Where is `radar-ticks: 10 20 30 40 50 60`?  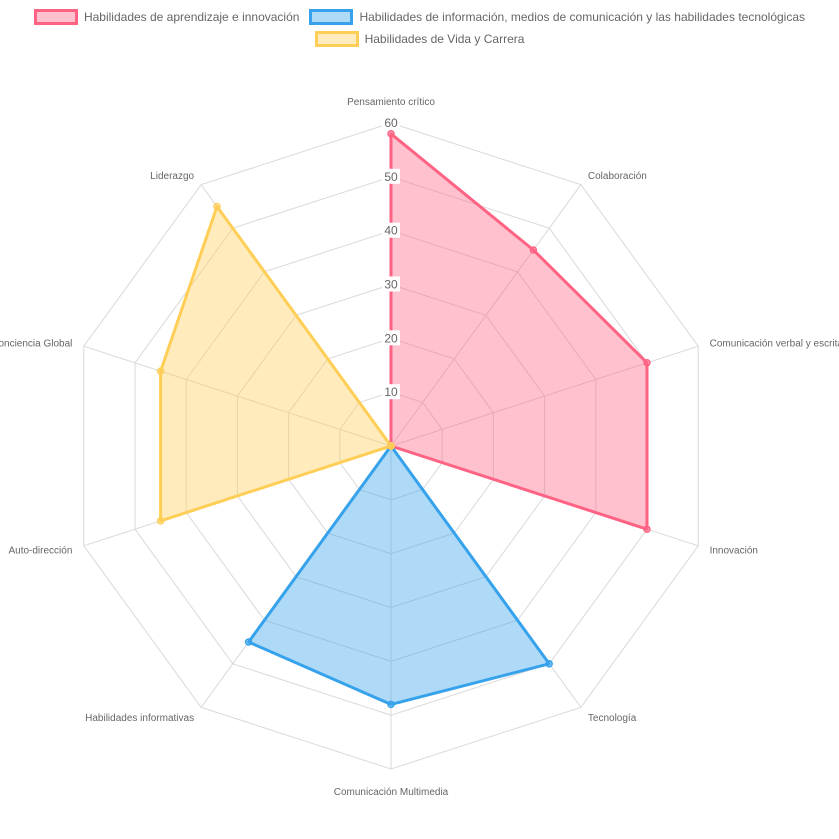
radar-ticks: 10 20 30 40 50 60 is located at coordinates (391, 257).